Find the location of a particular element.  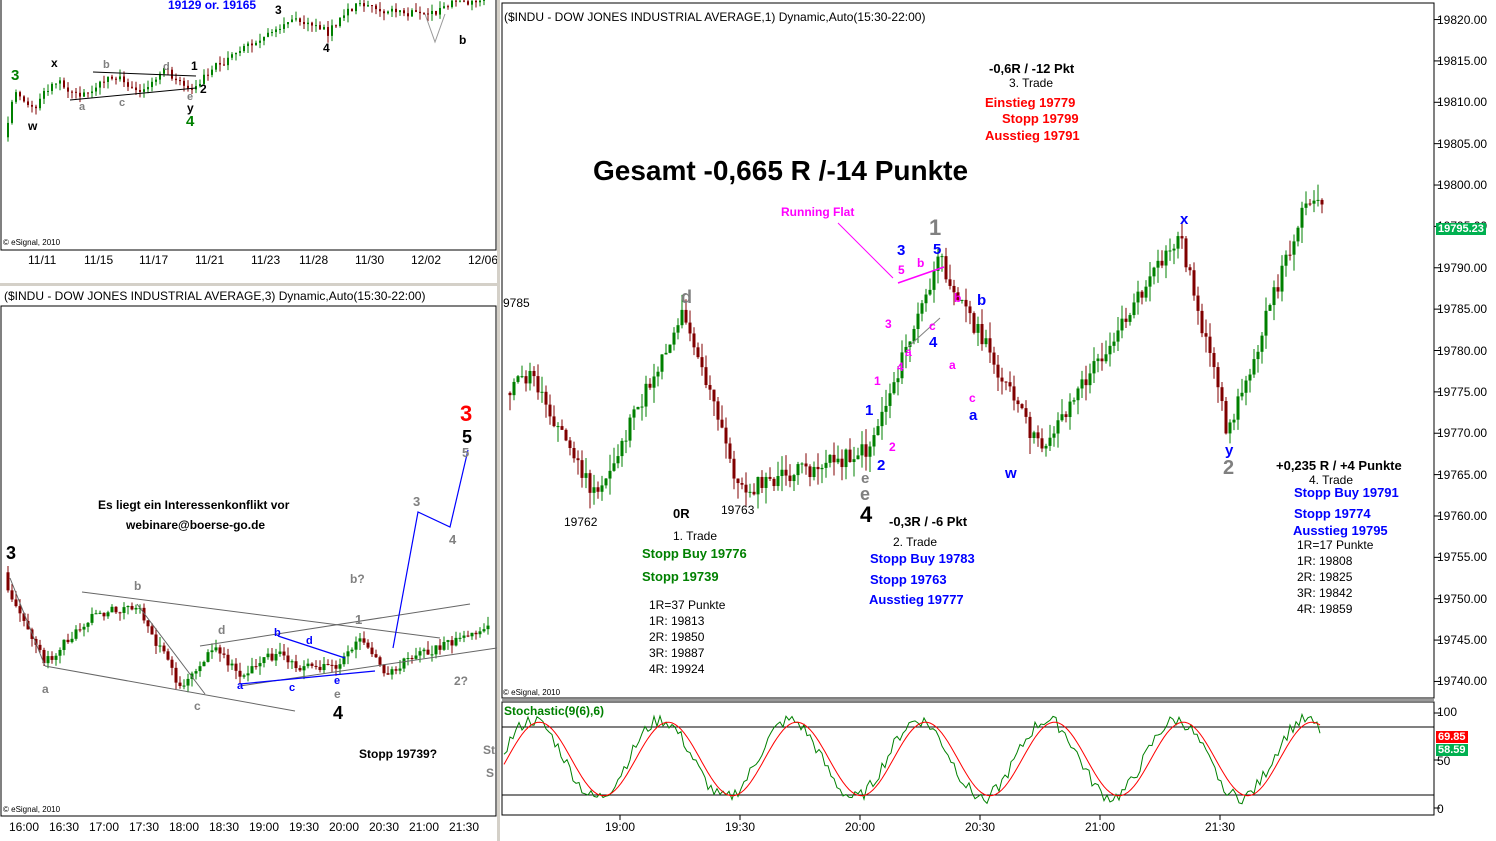

wave-label: a is located at coordinates (952, 365).